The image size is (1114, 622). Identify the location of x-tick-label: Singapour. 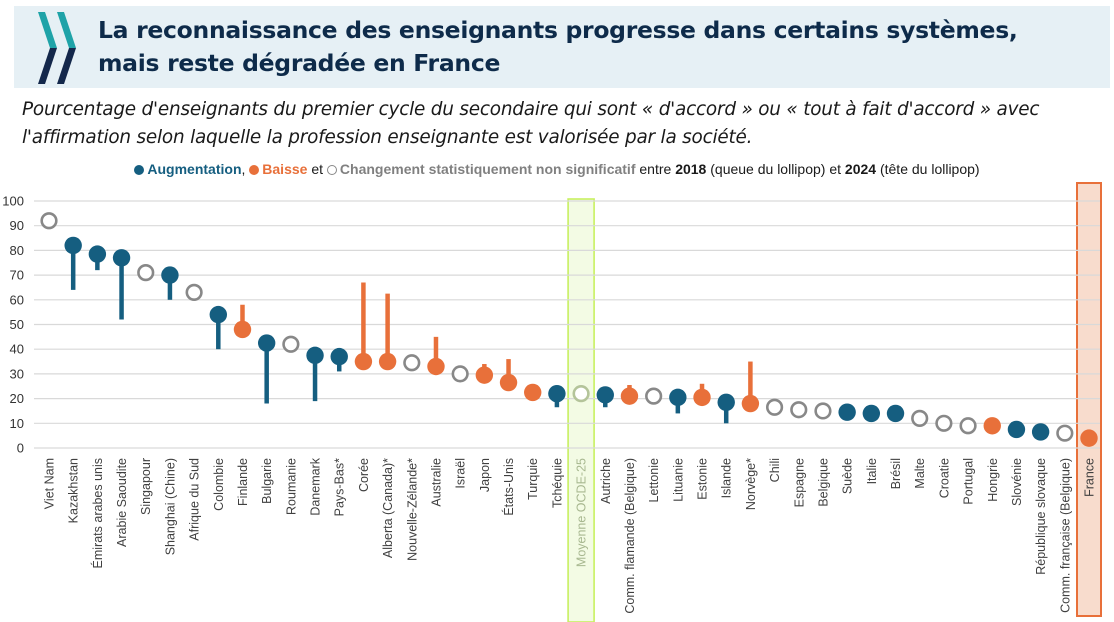
(146, 486).